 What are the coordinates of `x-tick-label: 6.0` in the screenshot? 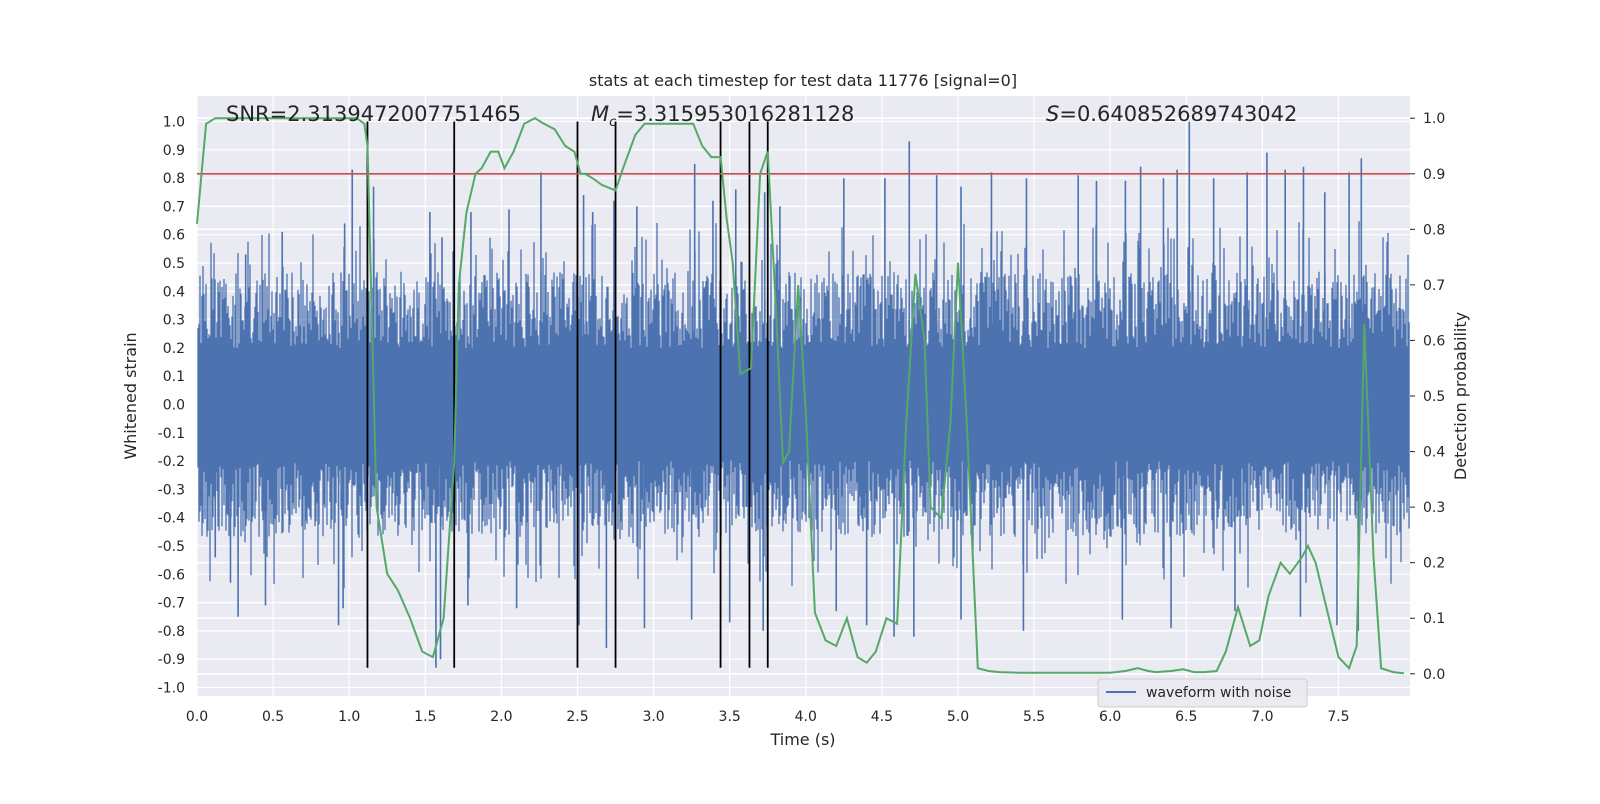 It's located at (1110, 717).